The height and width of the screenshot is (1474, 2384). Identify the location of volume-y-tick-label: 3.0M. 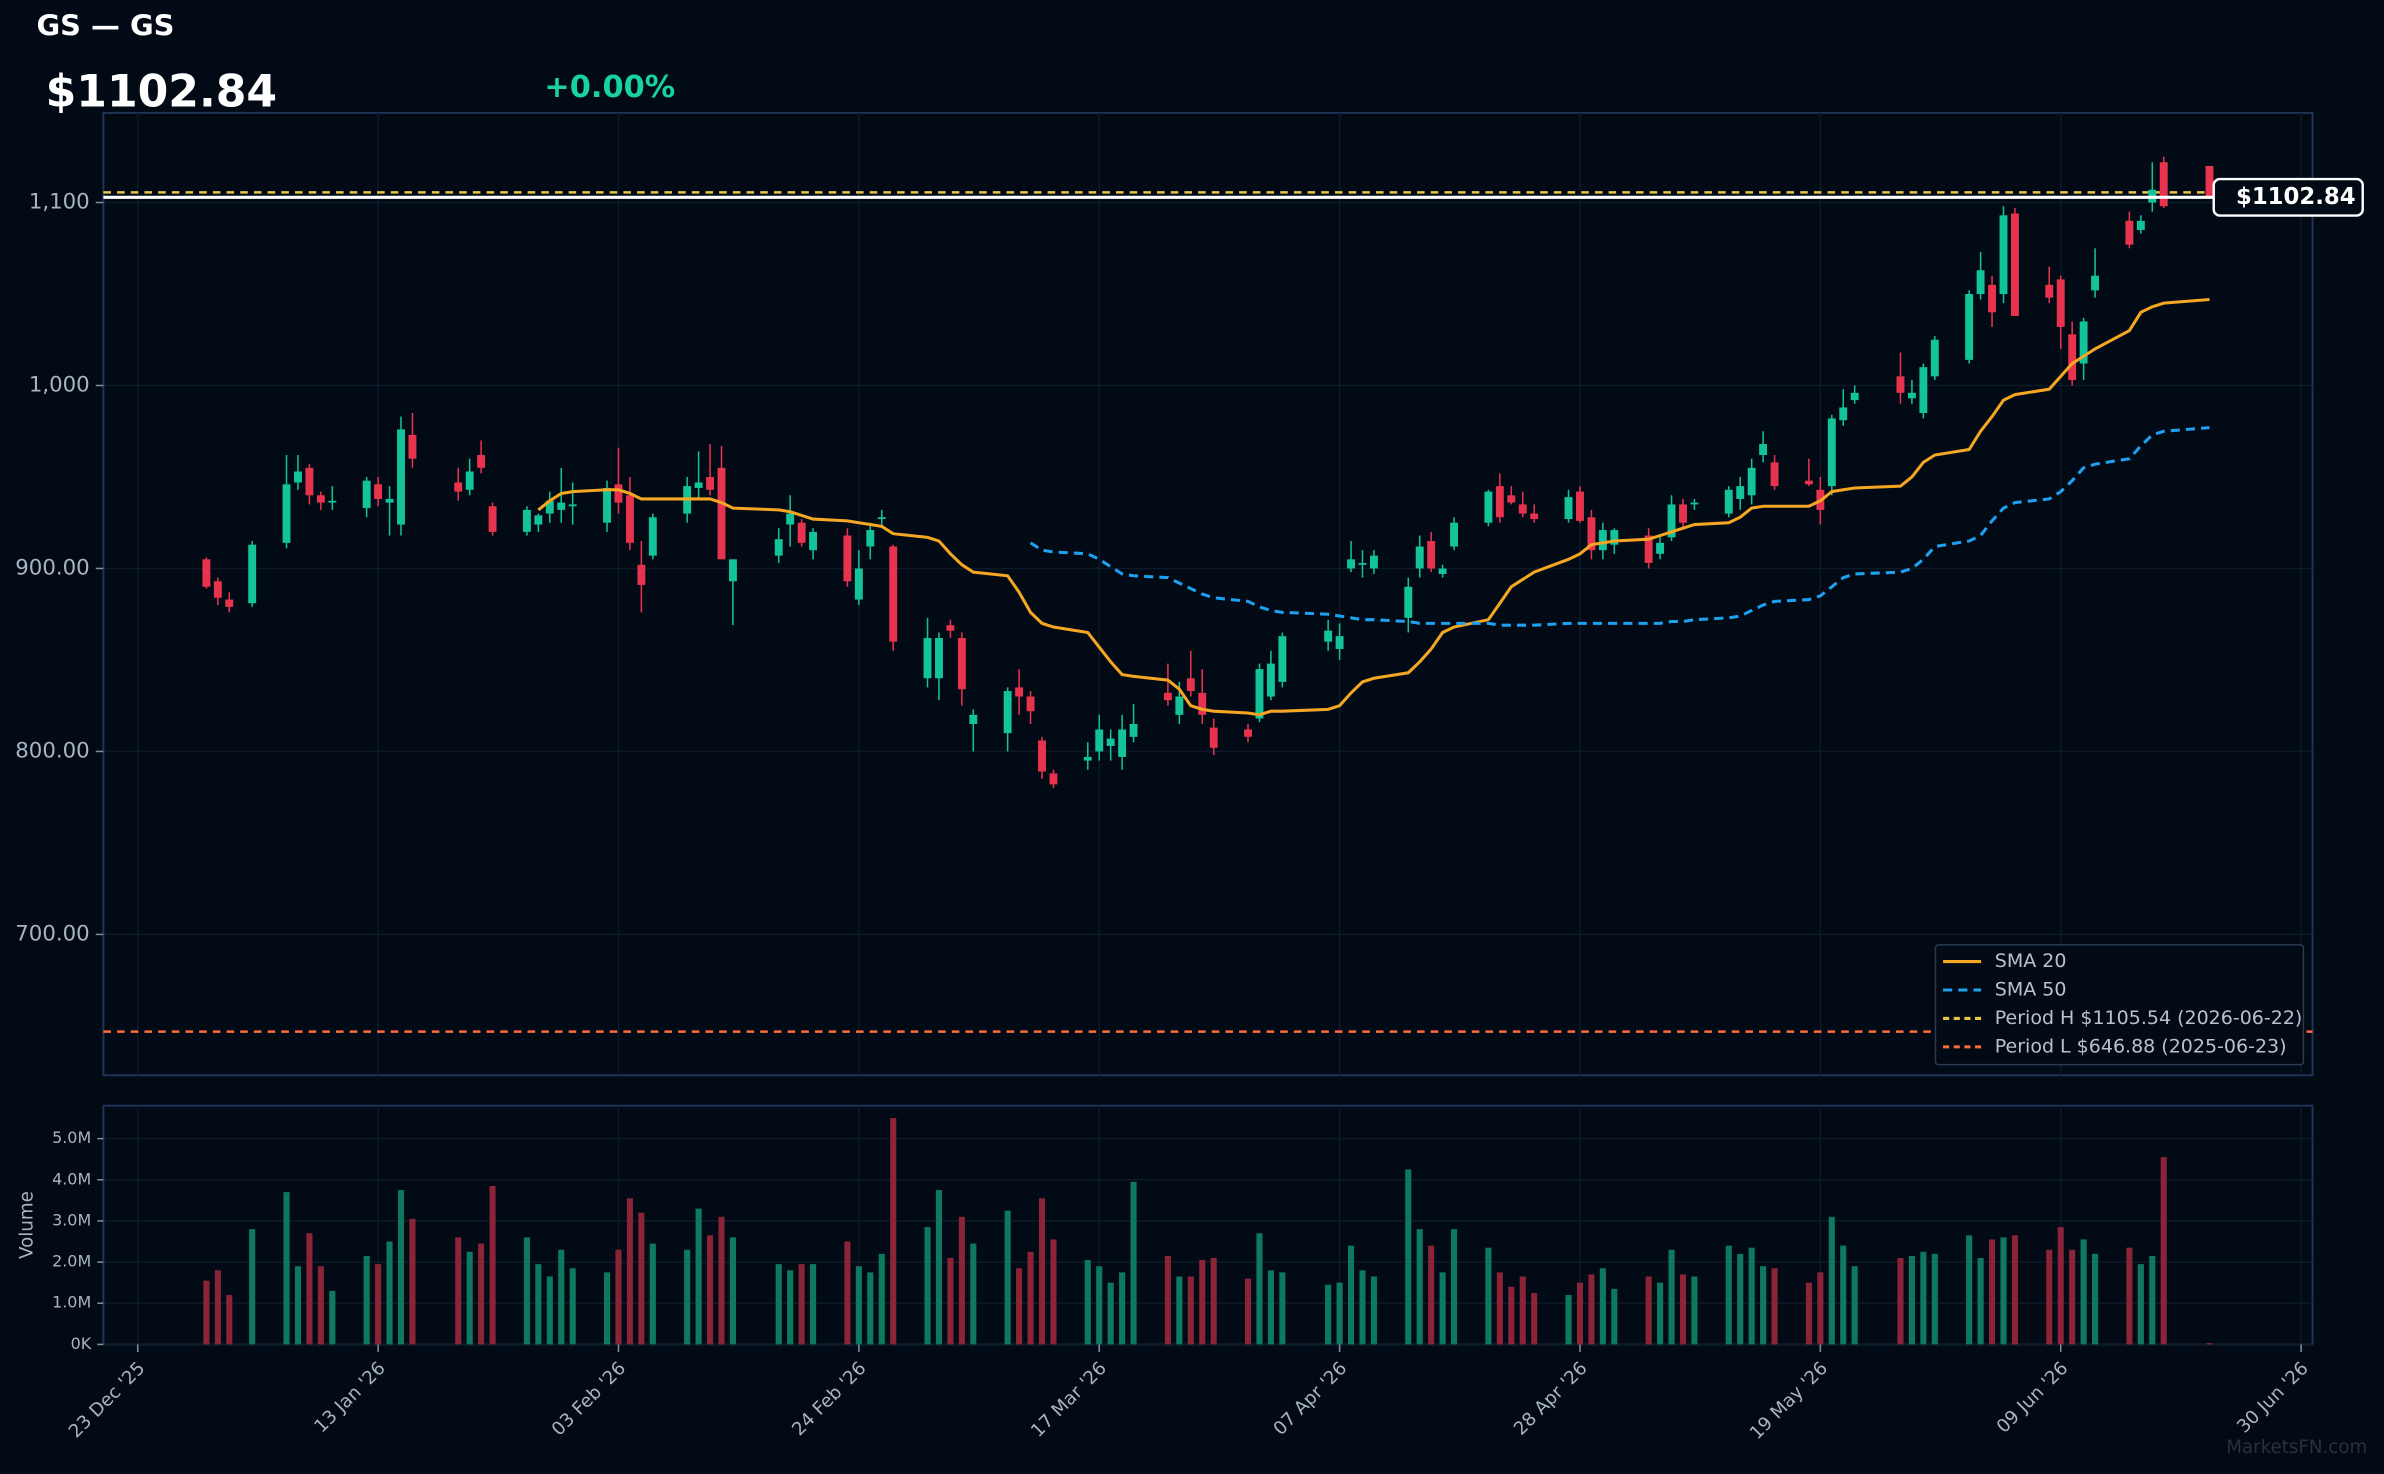
(71, 1219).